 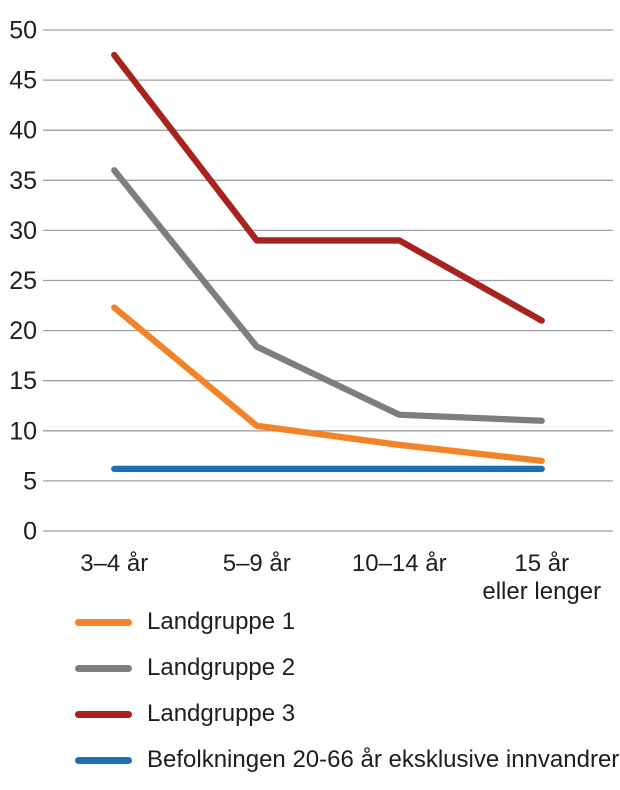 I want to click on x-axis-category-label: 15 år, so click(x=541, y=563).